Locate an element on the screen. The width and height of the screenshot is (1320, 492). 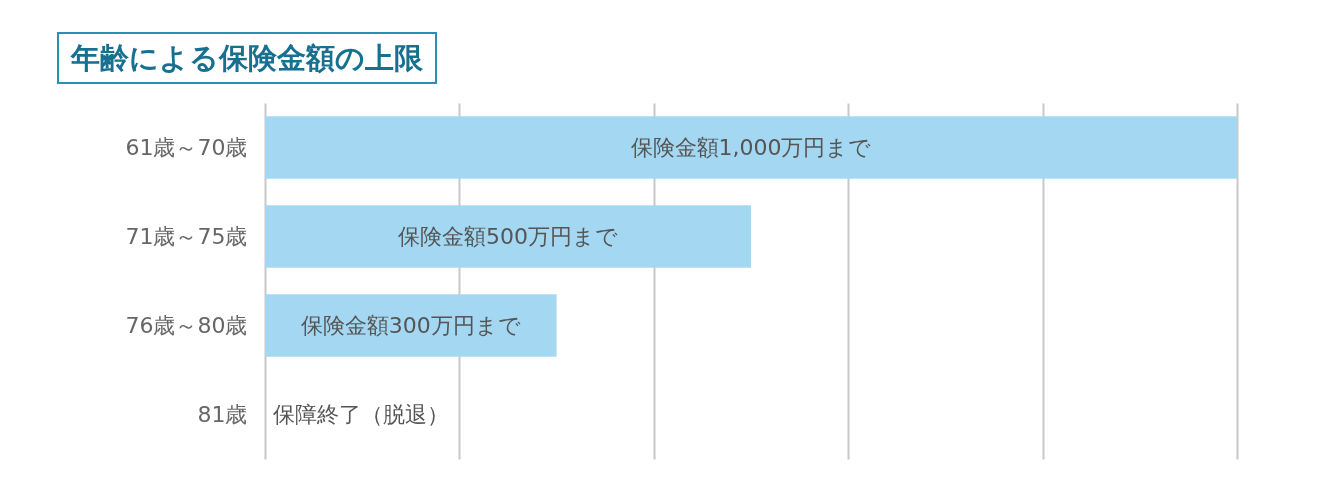
y-tick-label: 71歳～75歳 is located at coordinates (186, 236).